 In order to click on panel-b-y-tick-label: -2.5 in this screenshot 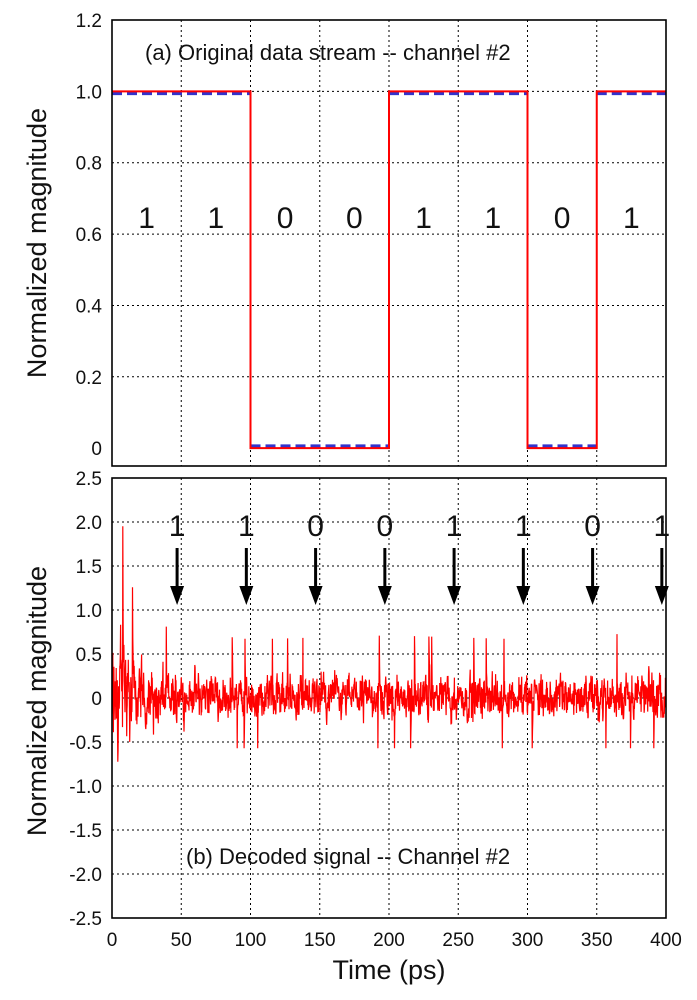, I will do `click(85, 919)`.